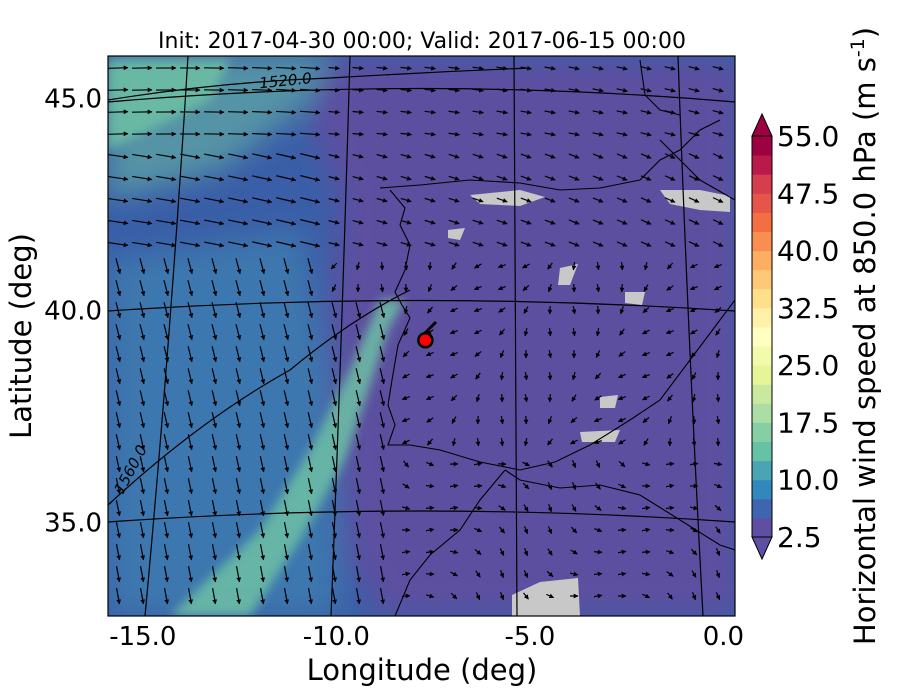  What do you see at coordinates (808, 365) in the screenshot?
I see `colorbar-tick-label: 25.0` at bounding box center [808, 365].